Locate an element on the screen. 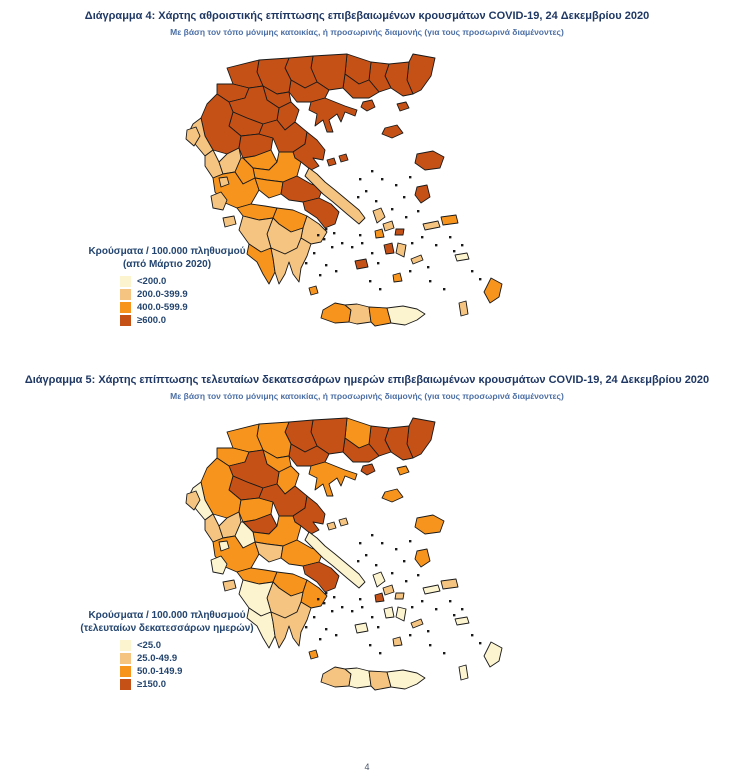 Image resolution: width=734 pixels, height=782 pixels. legend-item: 200.0-399.9 is located at coordinates (196, 294).